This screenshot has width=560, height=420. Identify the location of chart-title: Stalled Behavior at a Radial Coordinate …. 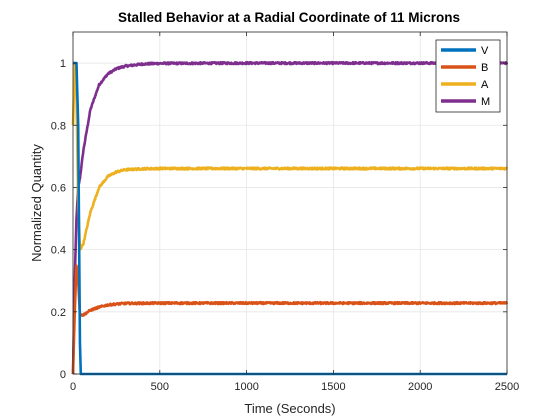
(289, 17).